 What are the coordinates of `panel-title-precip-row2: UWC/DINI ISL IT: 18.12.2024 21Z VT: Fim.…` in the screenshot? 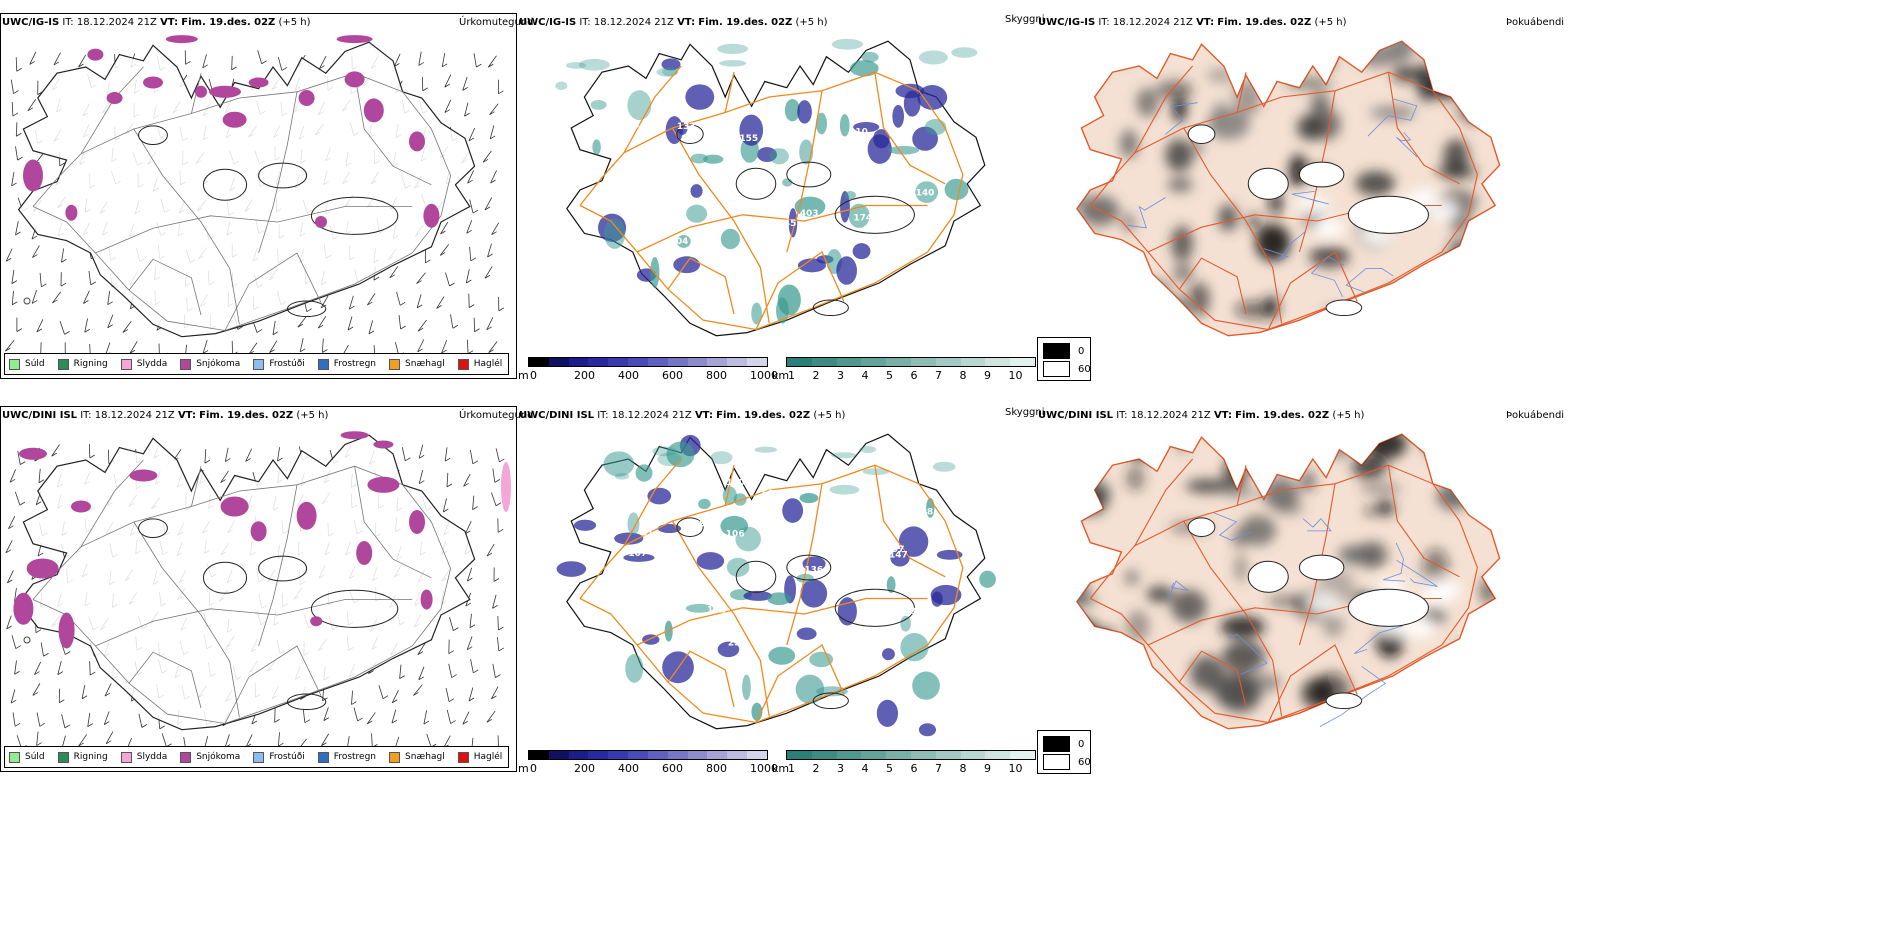 It's located at (165, 415).